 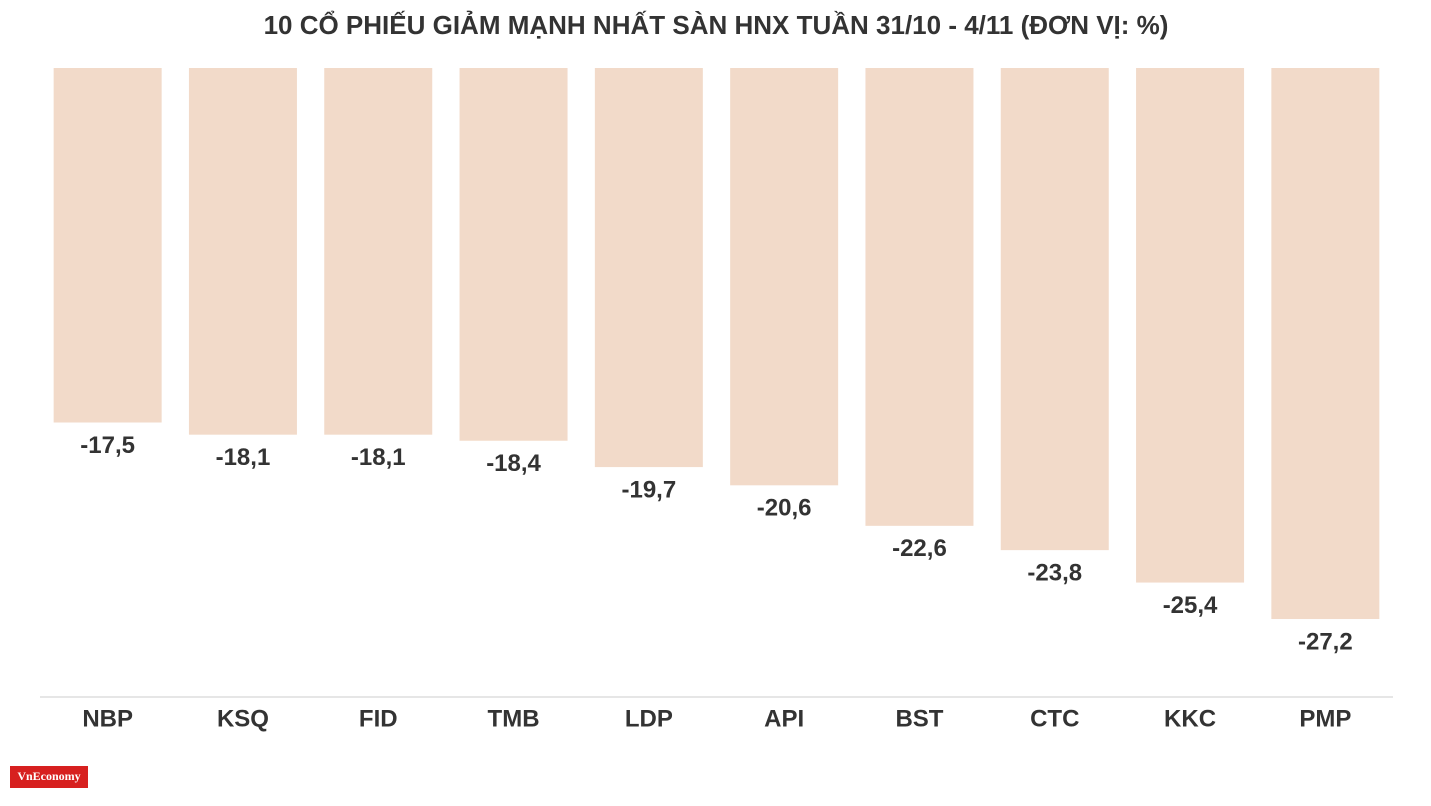 I want to click on x-tick-label: LDP, so click(x=649, y=718).